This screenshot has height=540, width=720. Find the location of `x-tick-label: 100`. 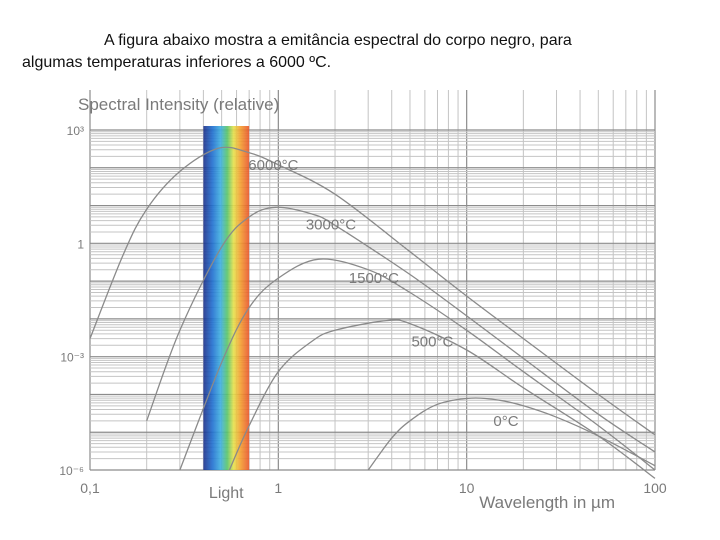

x-tick-label: 100 is located at coordinates (655, 488).